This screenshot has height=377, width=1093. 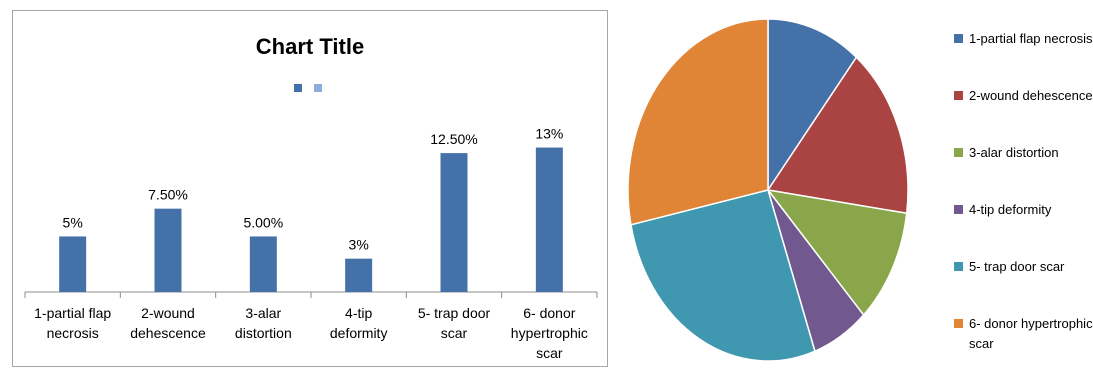 What do you see at coordinates (1031, 38) in the screenshot?
I see `legend-label-1: 1-partial flap necrosis` at bounding box center [1031, 38].